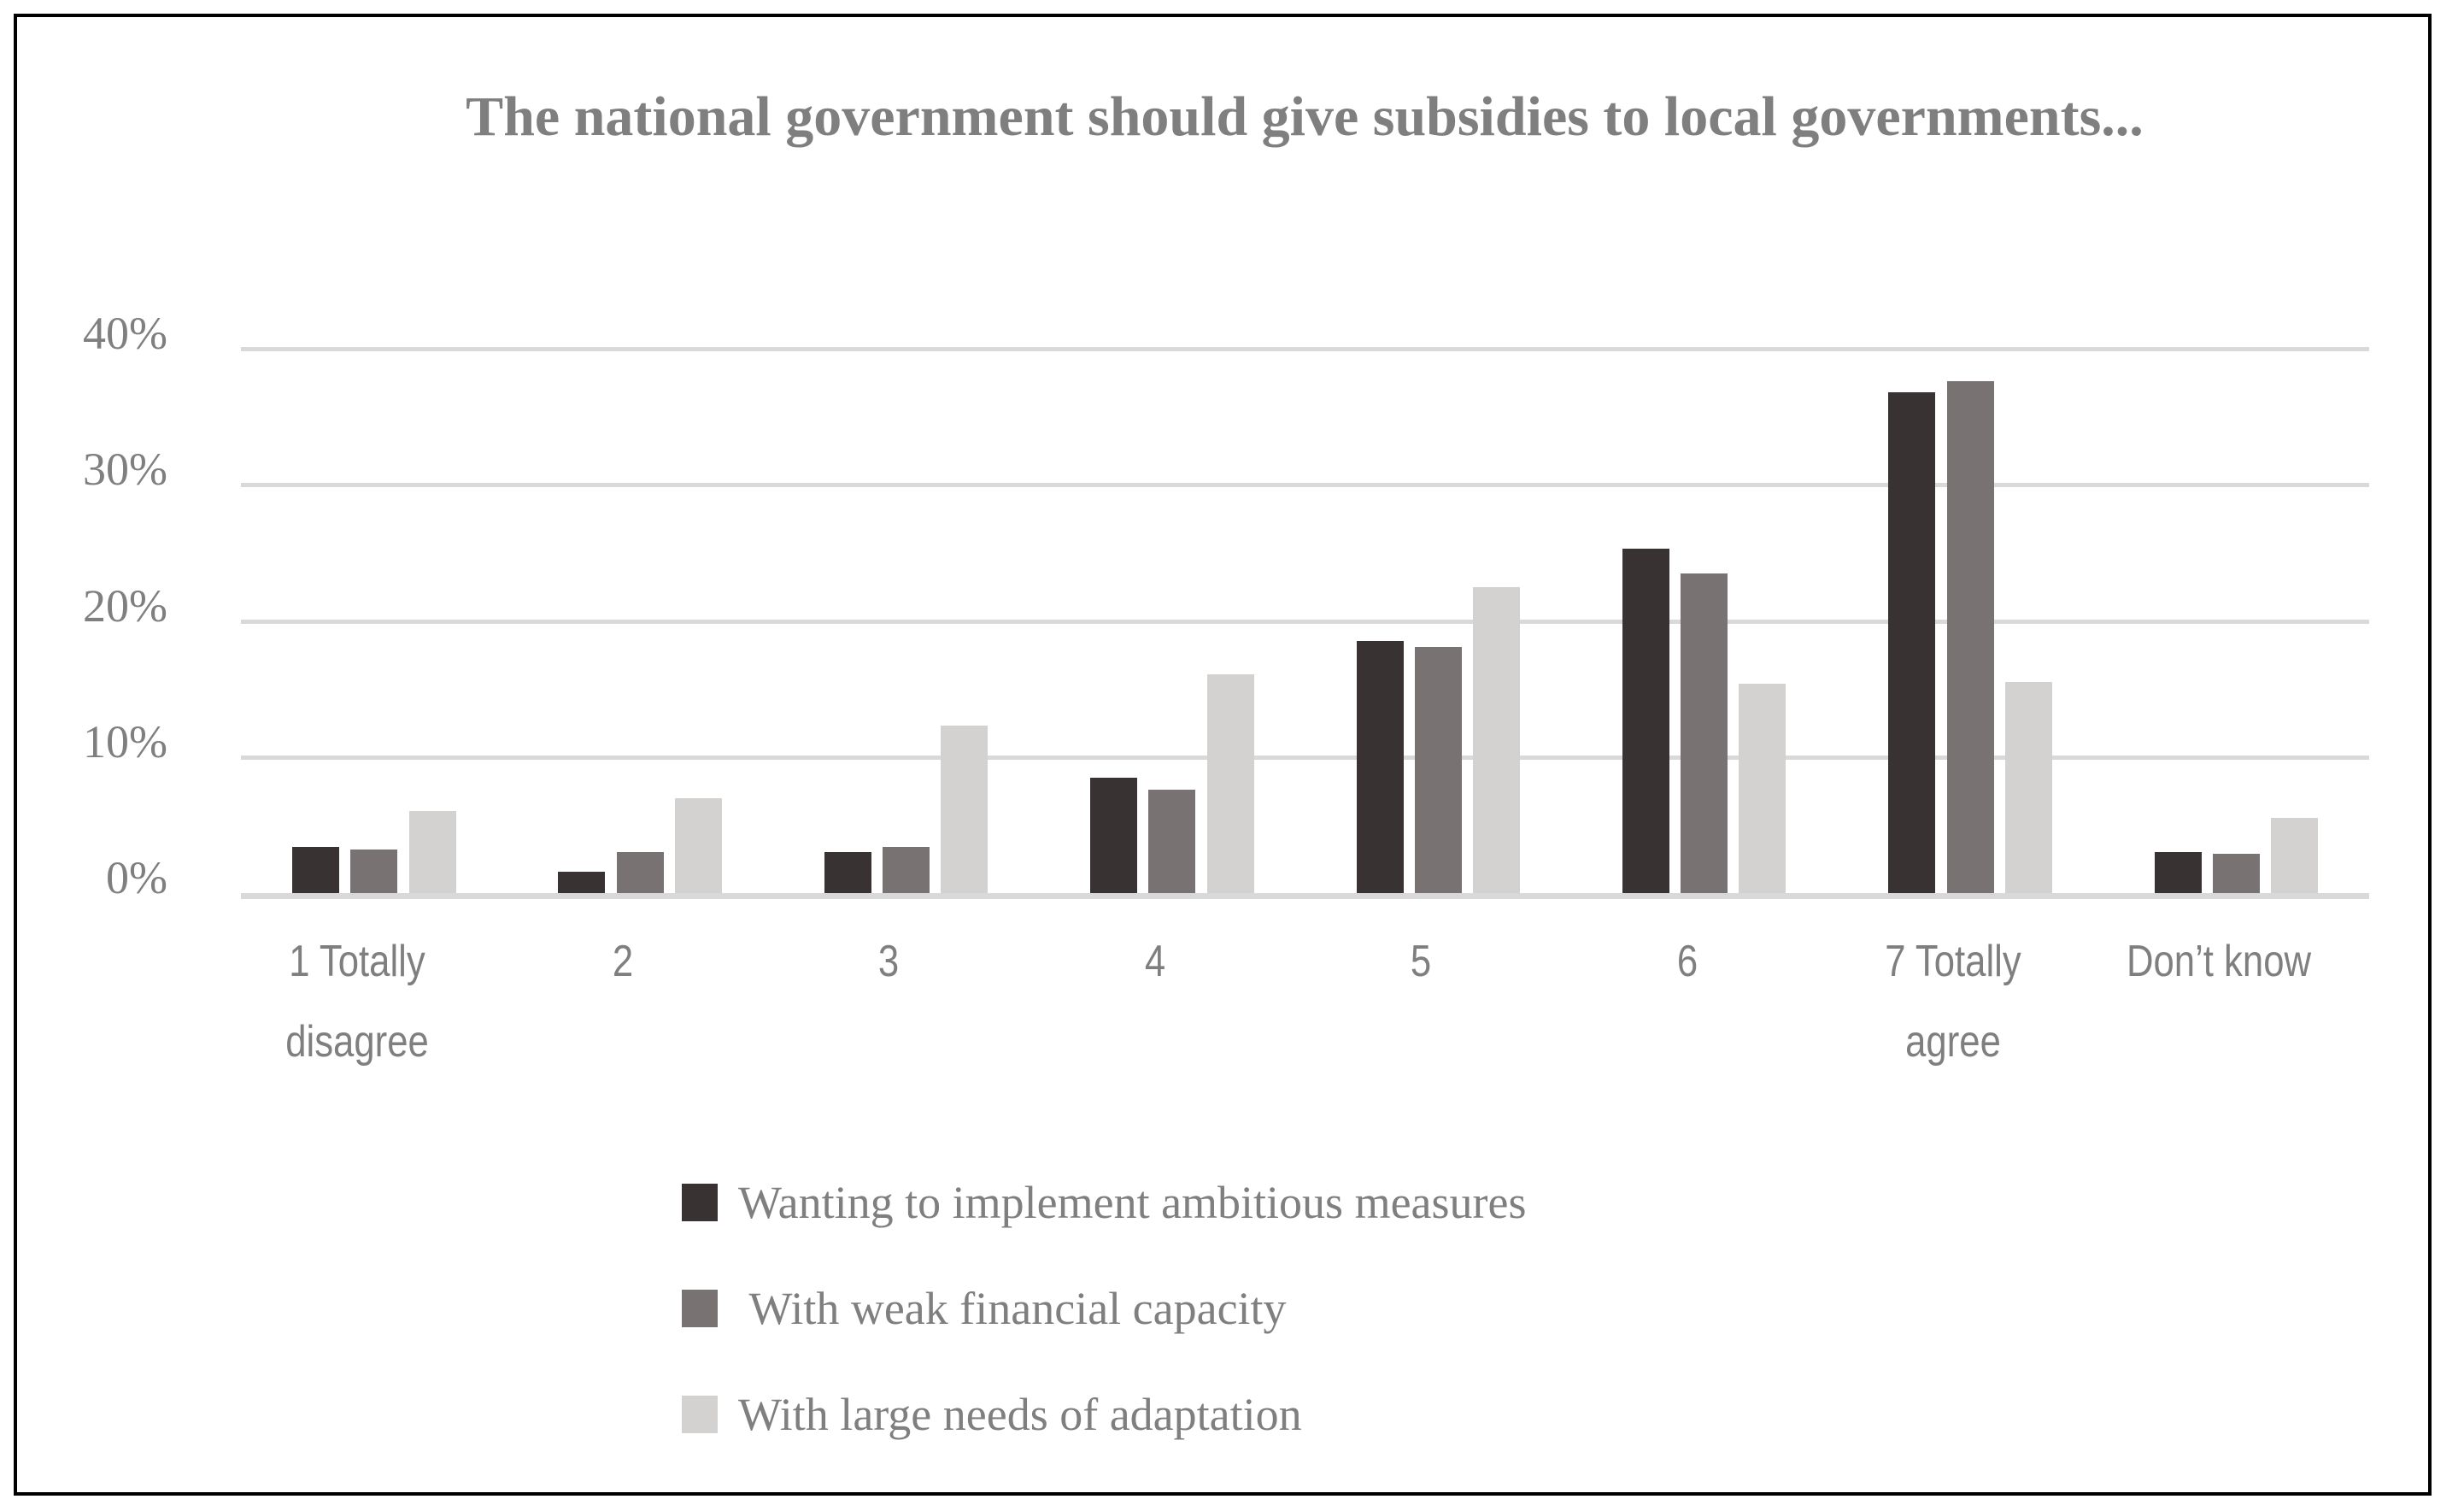 Image resolution: width=2464 pixels, height=1511 pixels. Describe the element at coordinates (1114, 835) in the screenshot. I see `bar-series1-cat4` at that location.